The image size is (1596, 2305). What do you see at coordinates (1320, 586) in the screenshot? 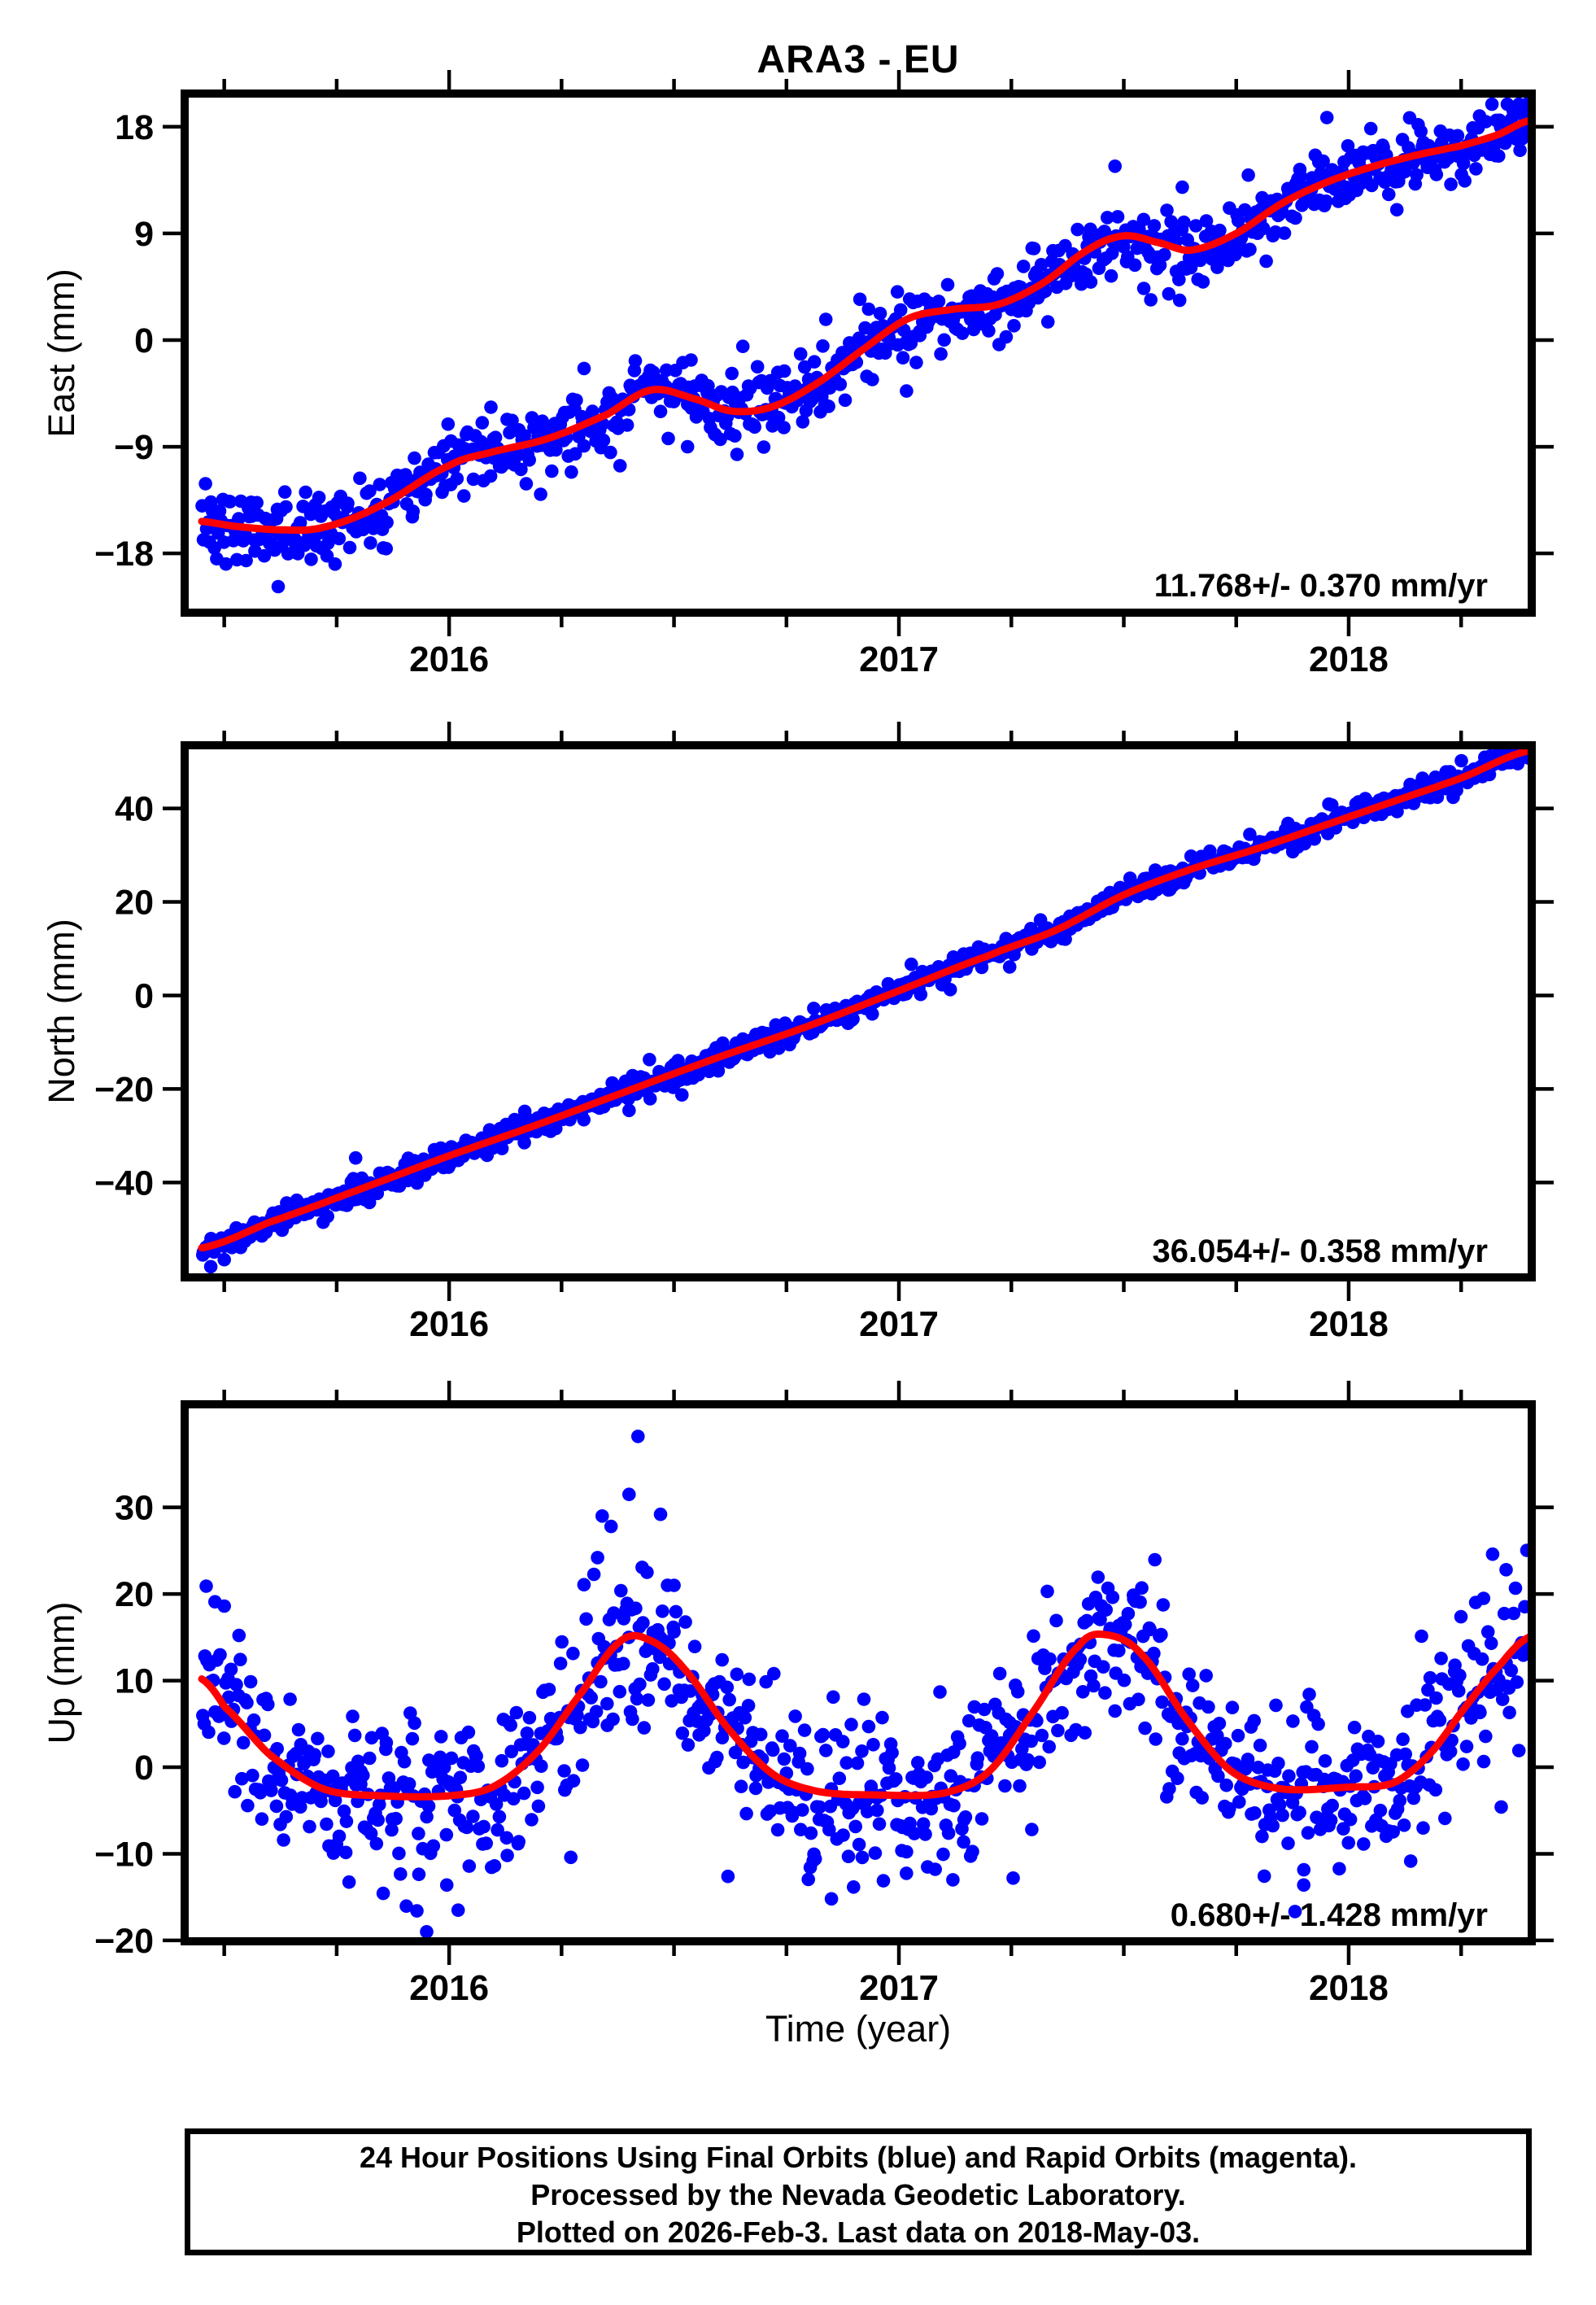
I see `east-rate-annotation: 11.768+/- 0.370 mm/yr` at bounding box center [1320, 586].